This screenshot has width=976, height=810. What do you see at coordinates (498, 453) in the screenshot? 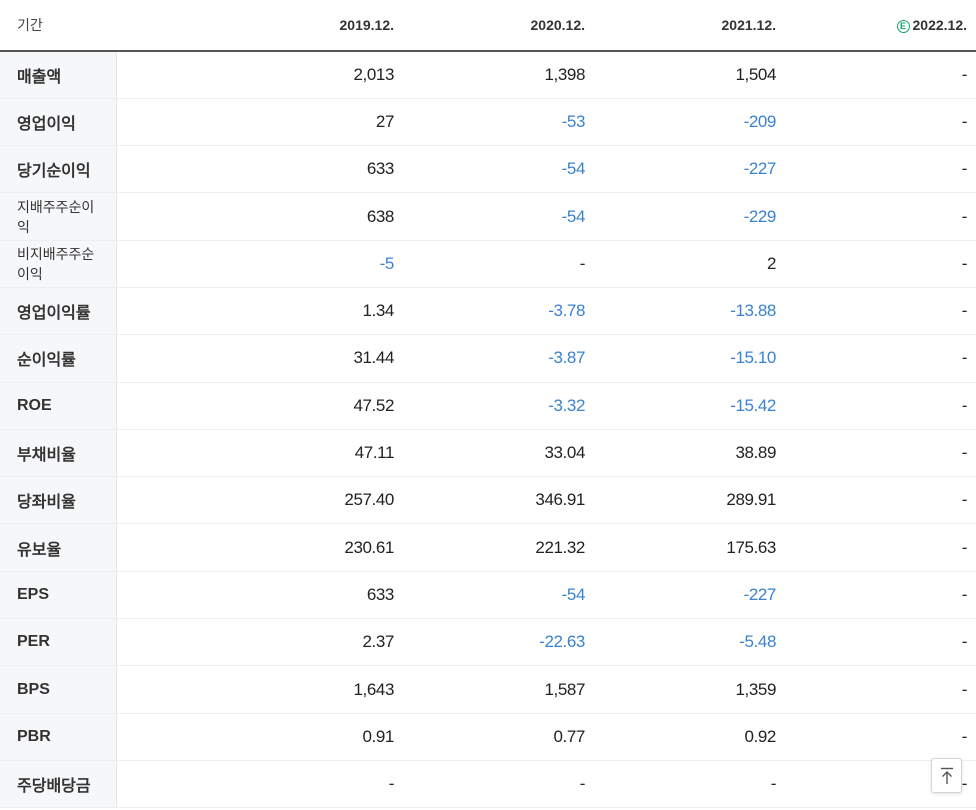
I see `value-cell: 33.04` at bounding box center [498, 453].